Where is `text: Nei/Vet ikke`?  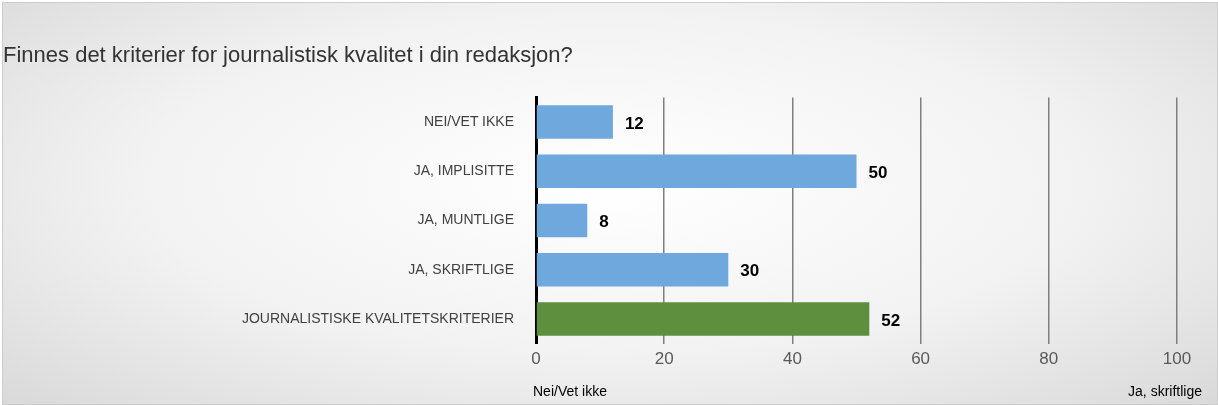
text: Nei/Vet ikke is located at coordinates (570, 391).